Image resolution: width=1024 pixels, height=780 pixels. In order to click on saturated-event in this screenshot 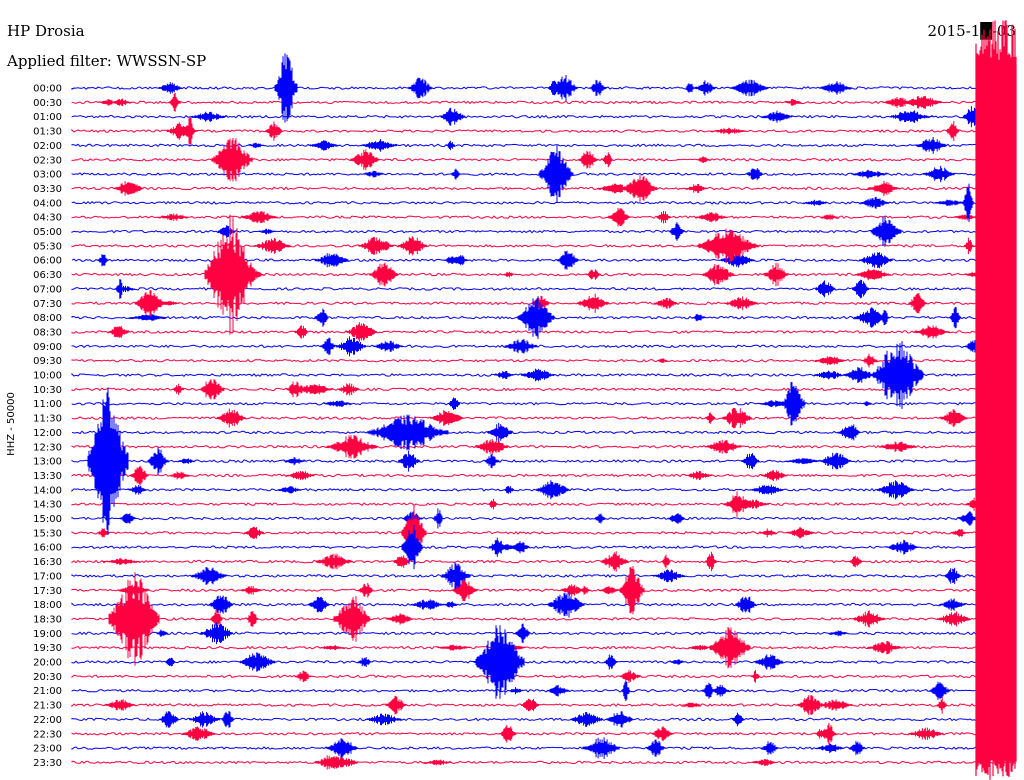, I will do `click(996, 400)`.